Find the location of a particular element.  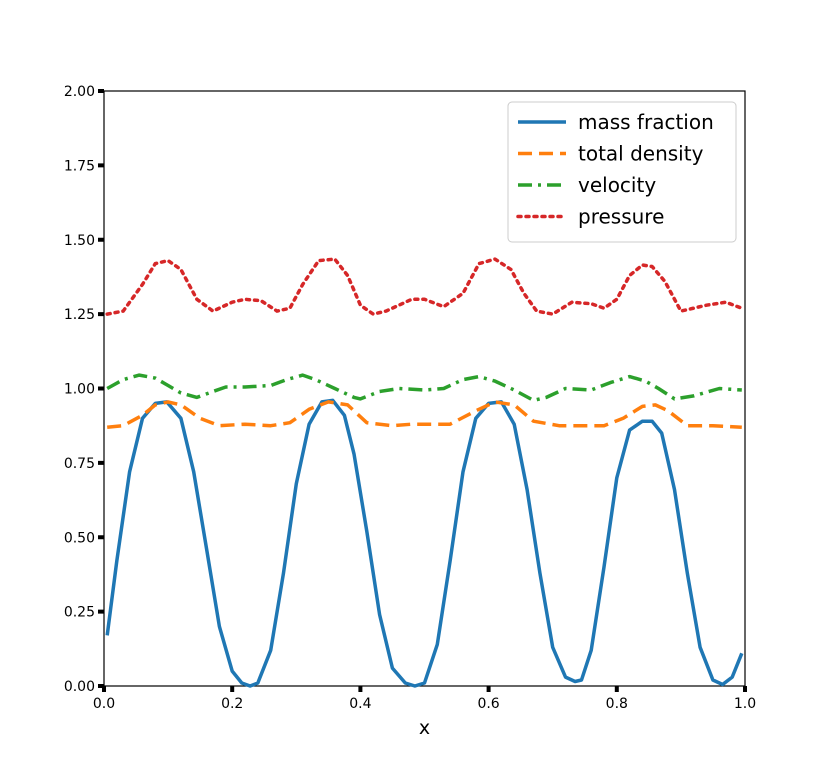

x-tick-label: 1.0 is located at coordinates (745, 704).